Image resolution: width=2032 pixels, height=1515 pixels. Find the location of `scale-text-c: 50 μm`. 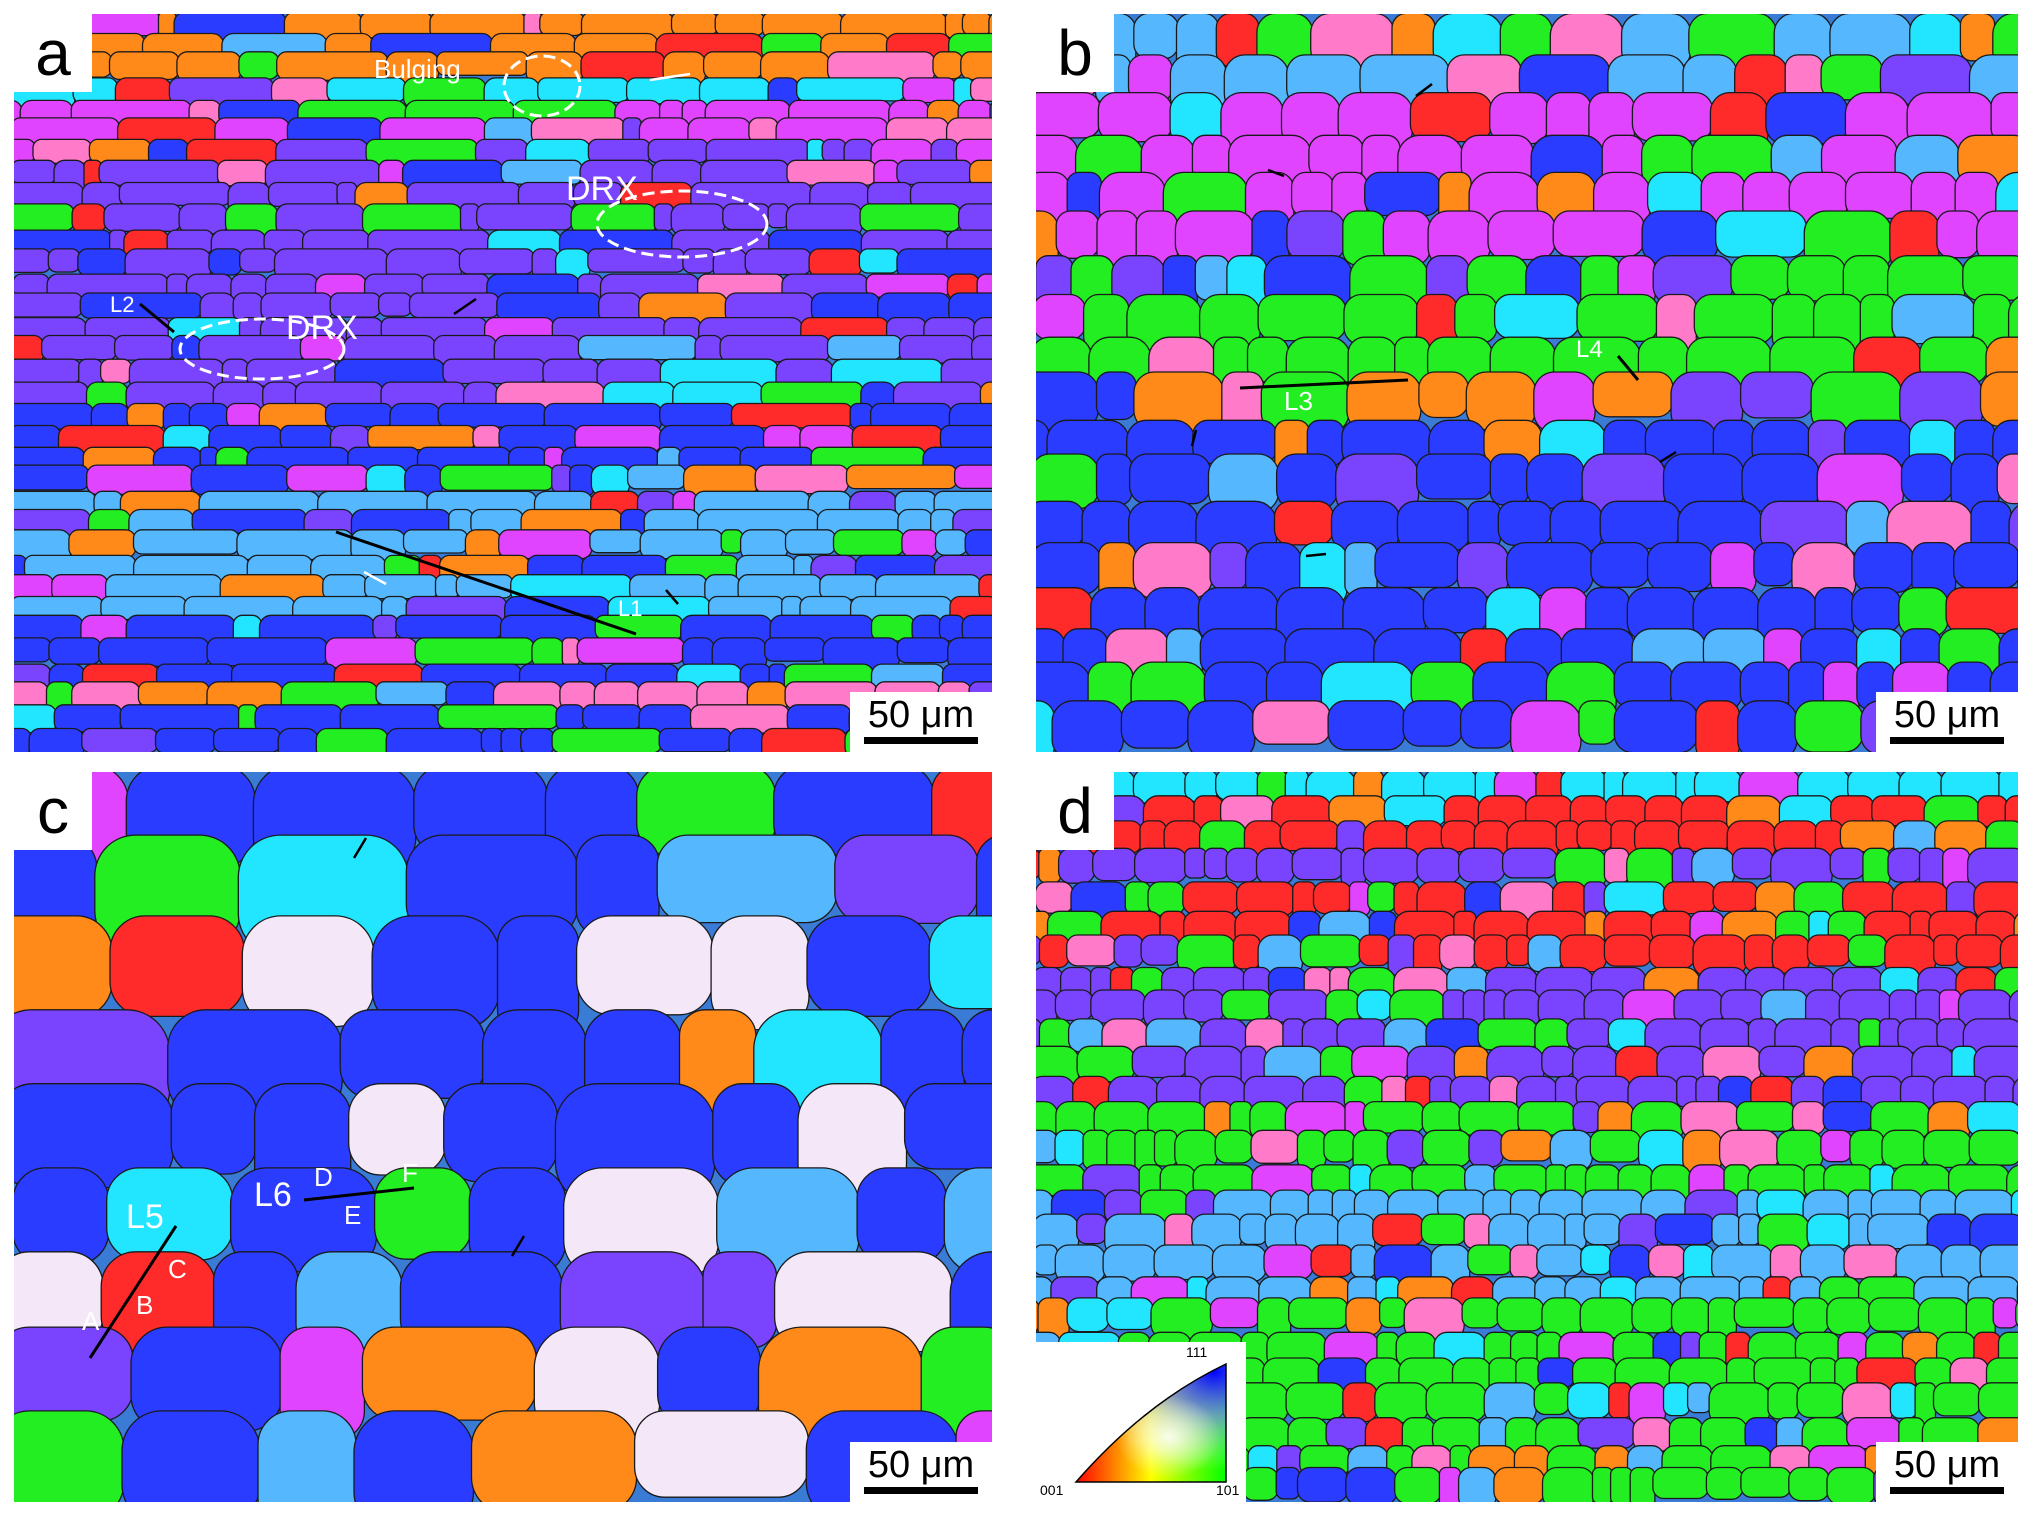

scale-text-c: 50 μm is located at coordinates (921, 1465).